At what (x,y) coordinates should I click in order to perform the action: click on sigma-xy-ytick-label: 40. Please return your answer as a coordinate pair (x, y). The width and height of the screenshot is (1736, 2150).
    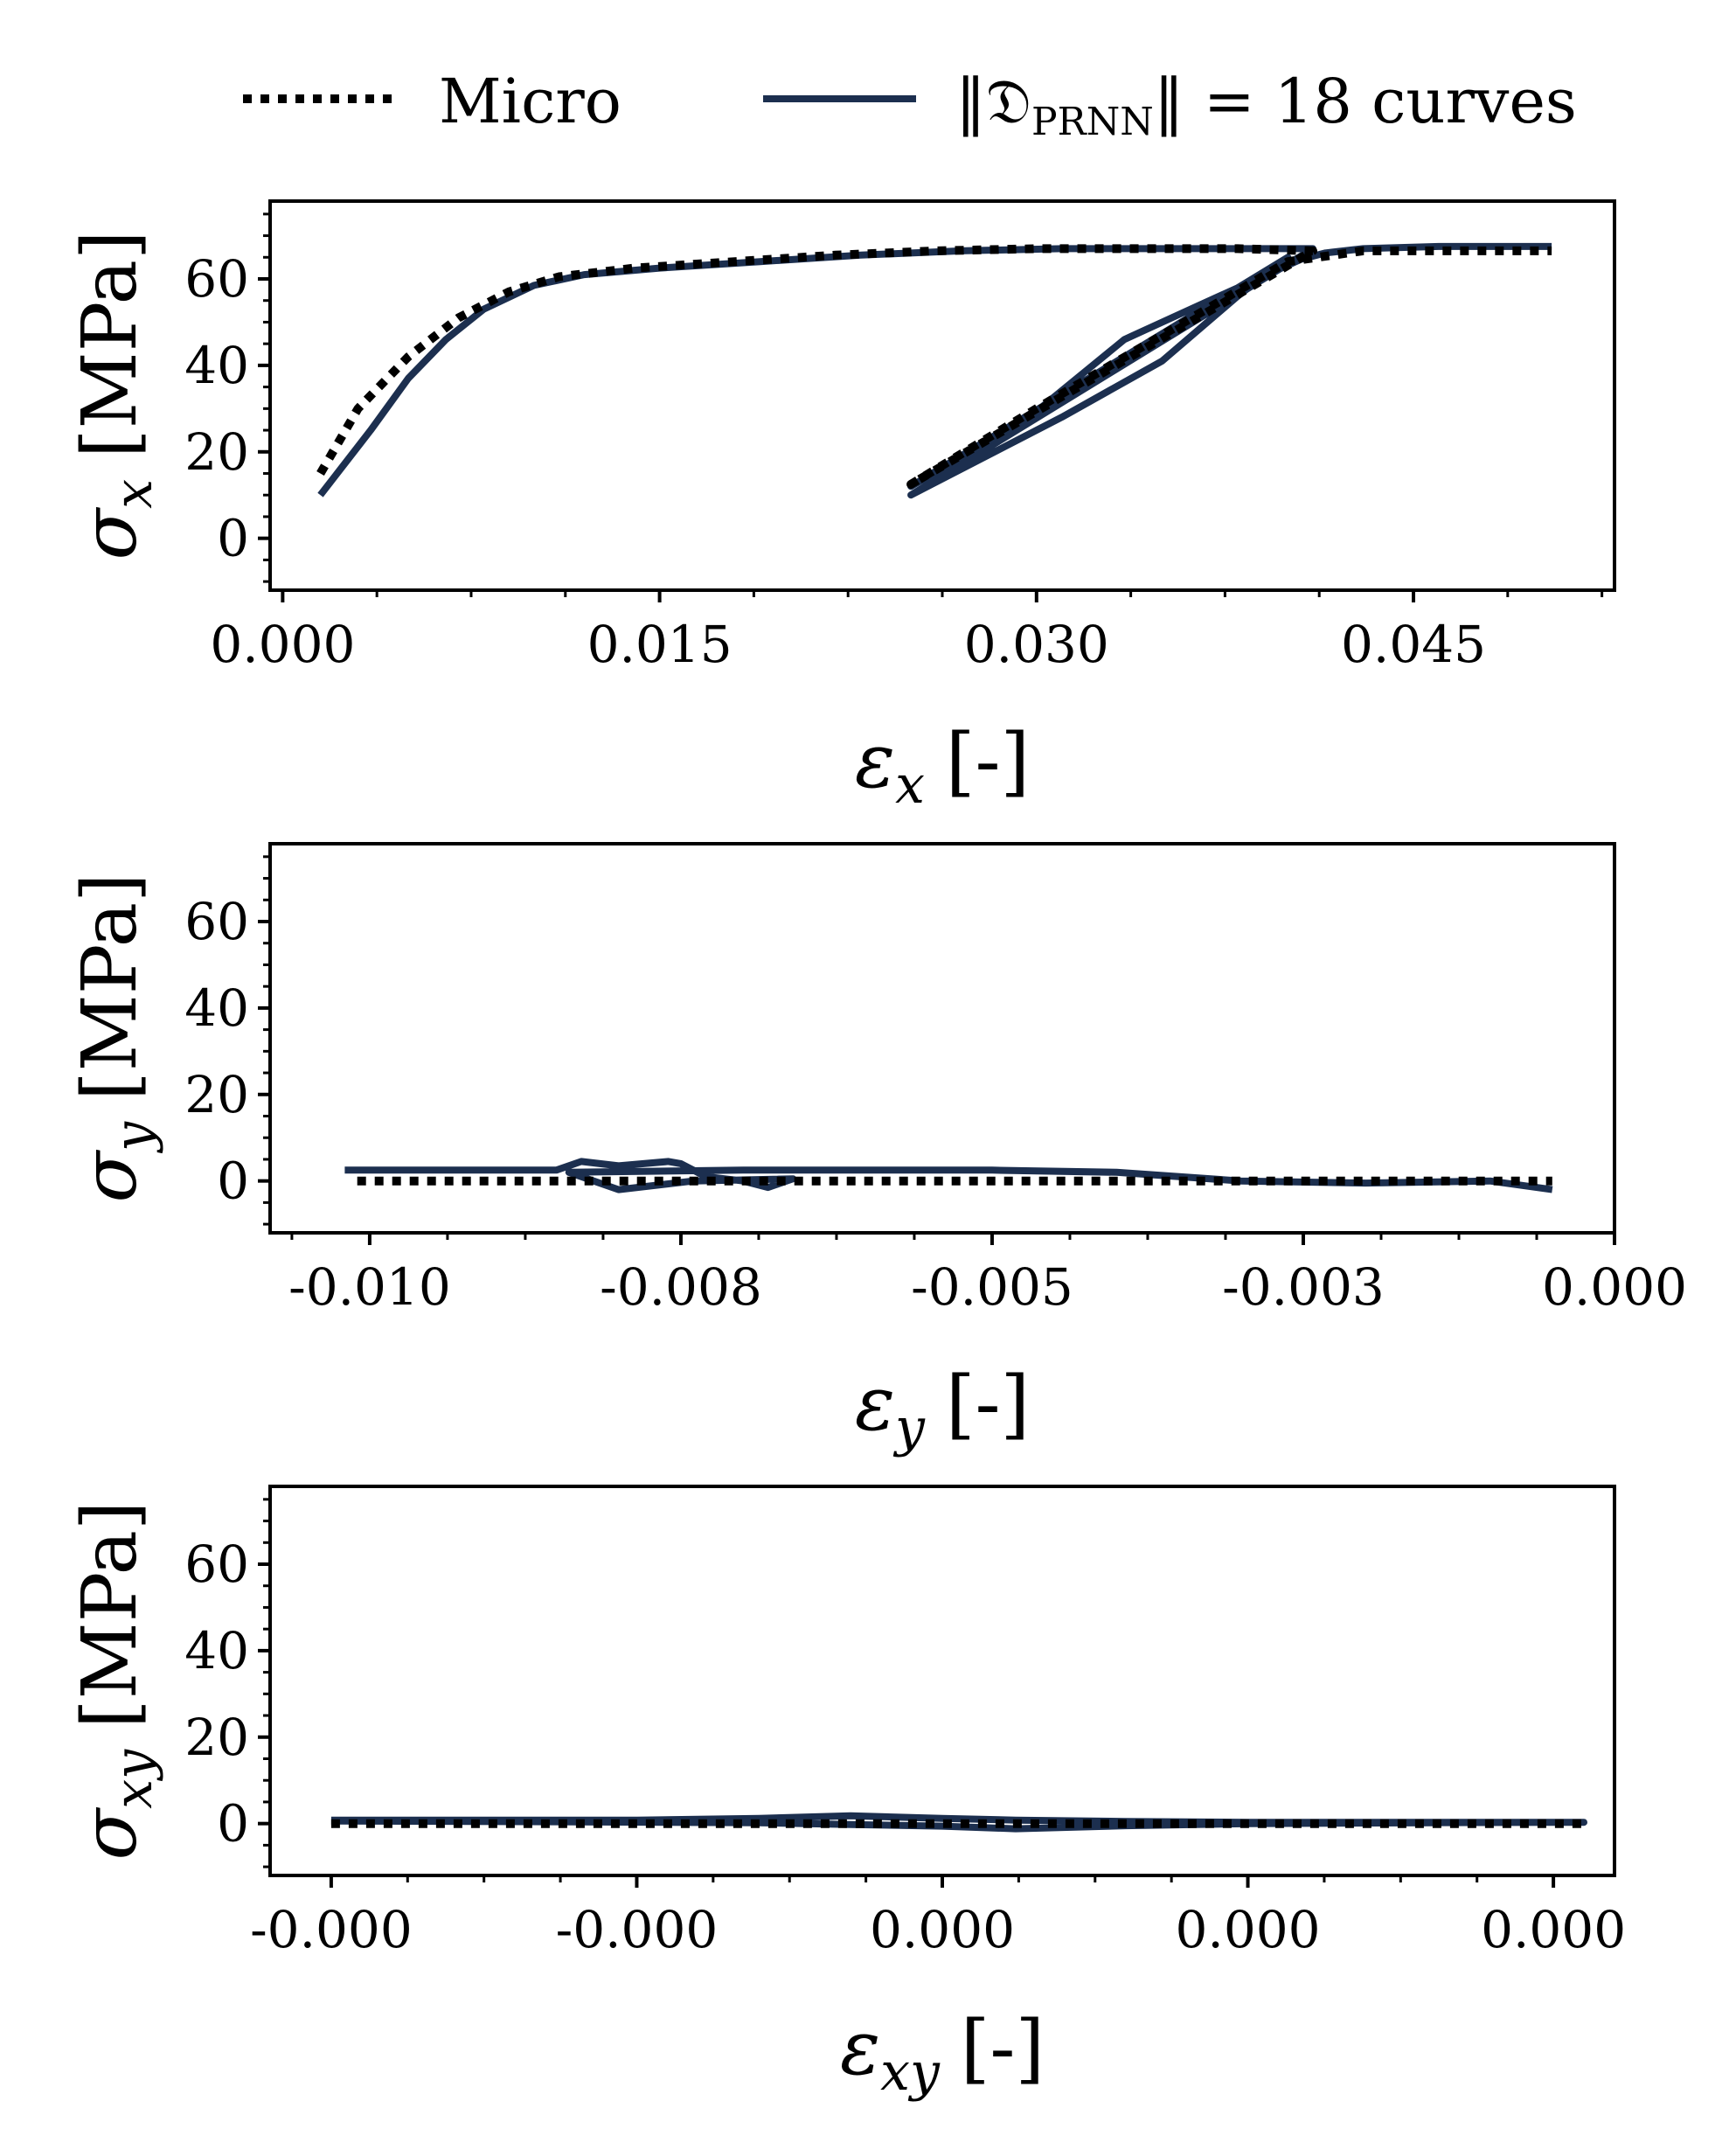
    Looking at the image, I should click on (216, 1650).